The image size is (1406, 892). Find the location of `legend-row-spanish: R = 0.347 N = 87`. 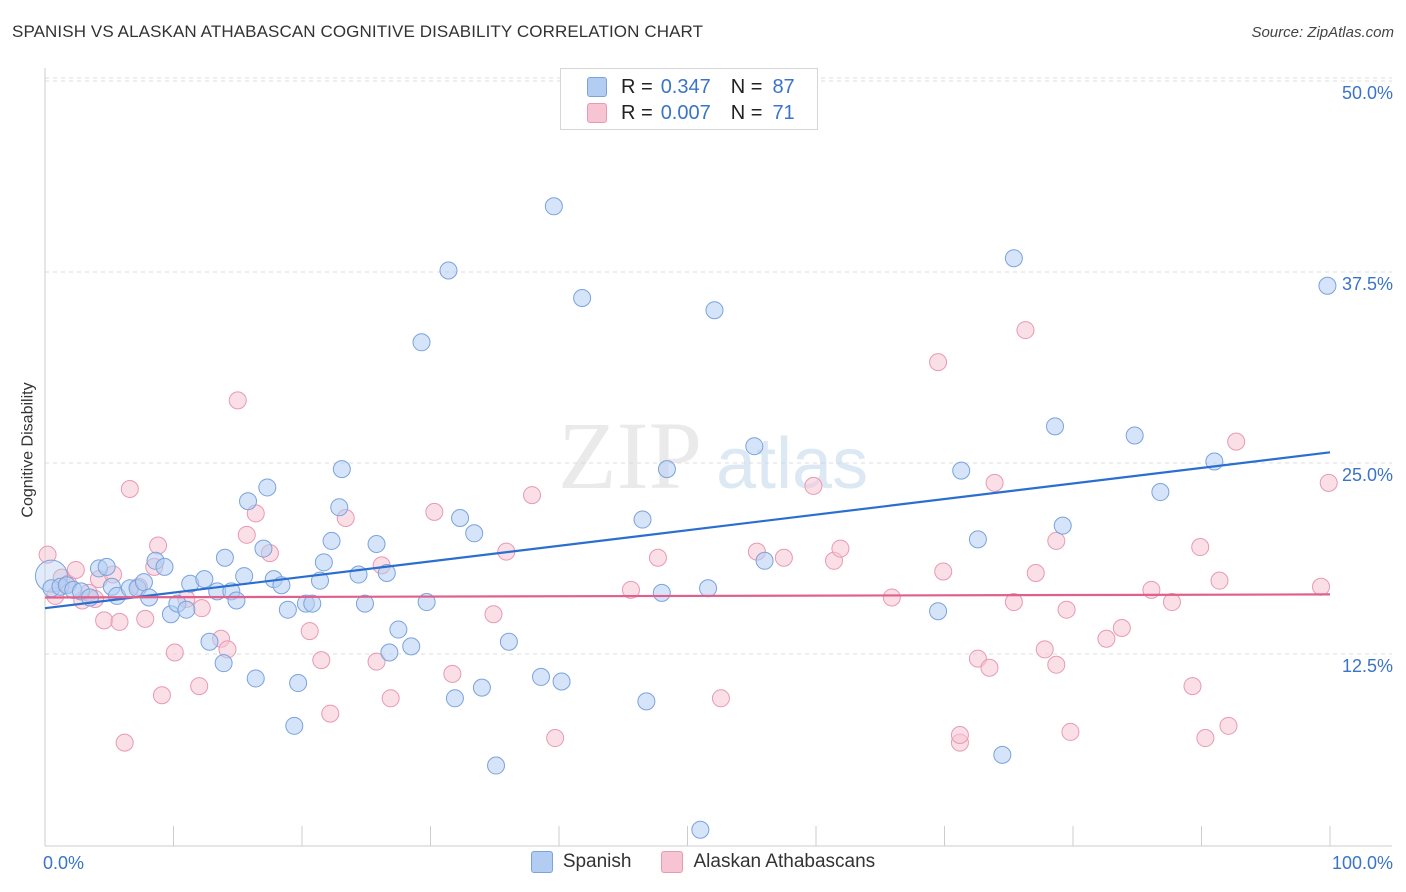

legend-row-spanish: R = 0.347 N = 87 is located at coordinates (691, 87).